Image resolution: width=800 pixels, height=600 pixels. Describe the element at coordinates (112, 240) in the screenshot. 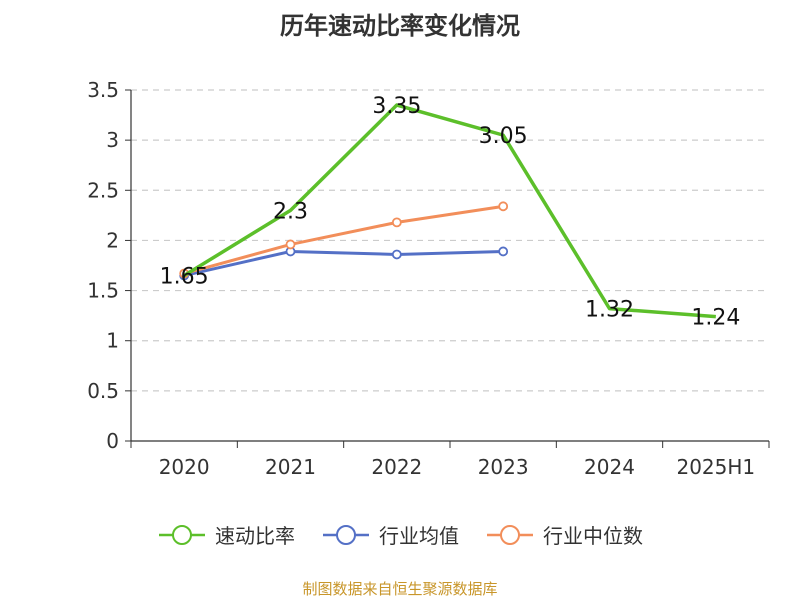

I see `y-tick-label: 2` at that location.